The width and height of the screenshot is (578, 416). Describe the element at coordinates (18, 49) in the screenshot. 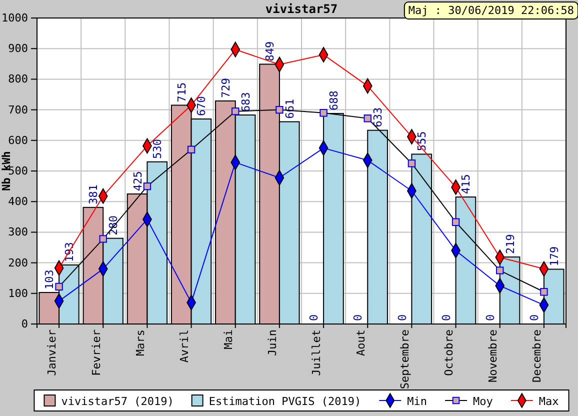

I see `y-tick-label: 900` at that location.